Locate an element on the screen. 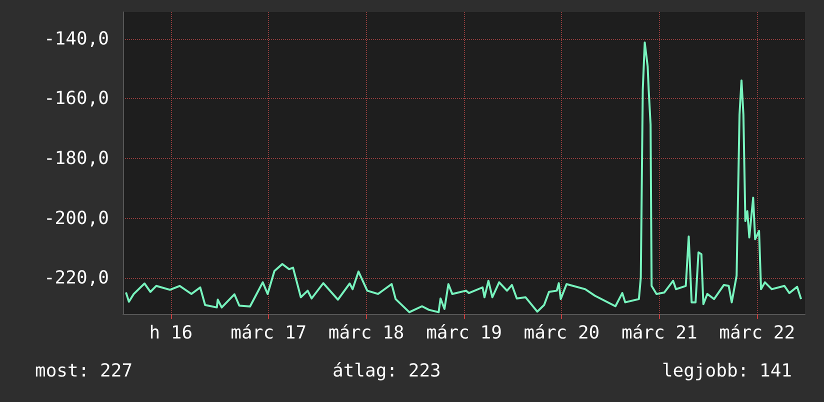 Image resolution: width=824 pixels, height=402 pixels. y-tick-label: -140,0 is located at coordinates (76, 39).